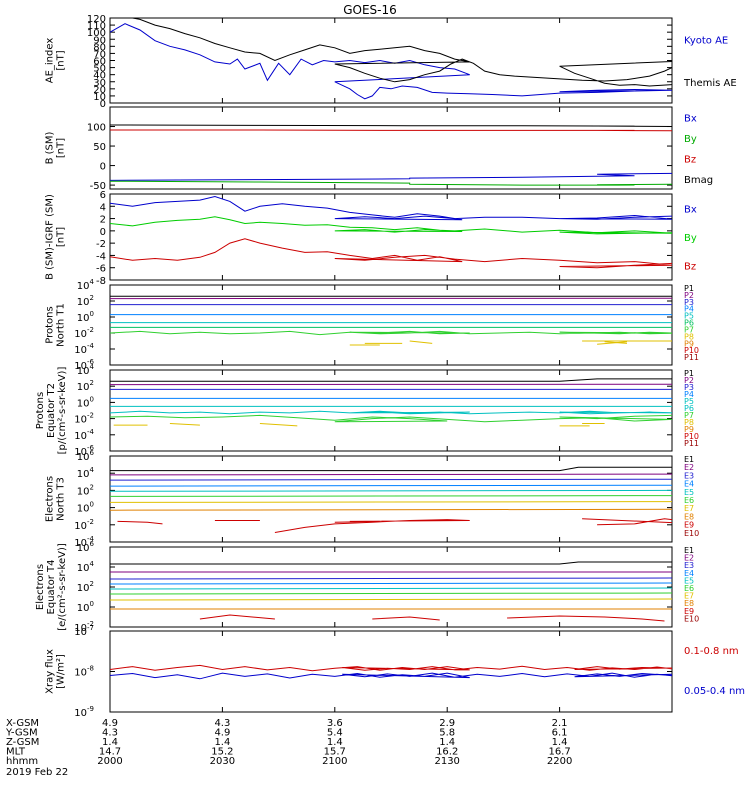 The width and height of the screenshot is (750, 800). I want to click on y-tick-label: -2, so click(101, 244).